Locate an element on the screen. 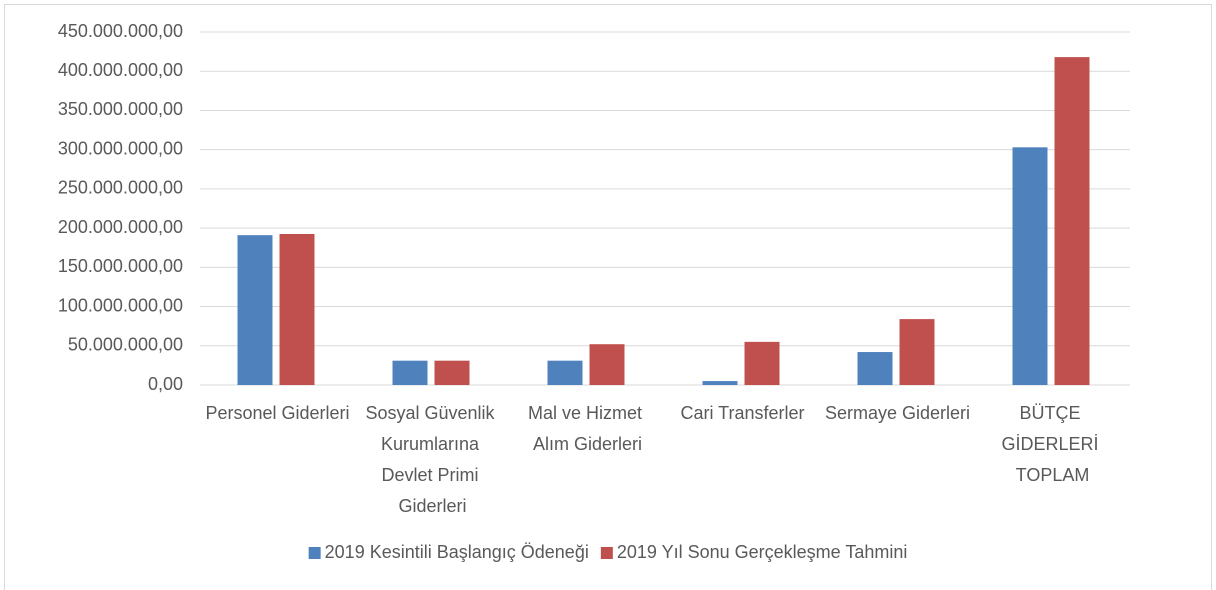 This screenshot has height=590, width=1216. x-tick-label: Cari Transferler is located at coordinates (742, 413).